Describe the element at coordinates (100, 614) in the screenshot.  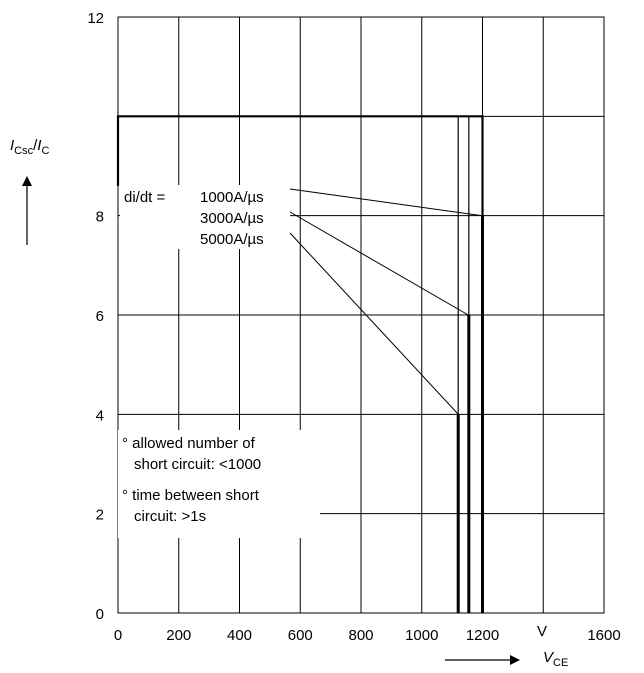
I see `y-tick-label: 0` at that location.